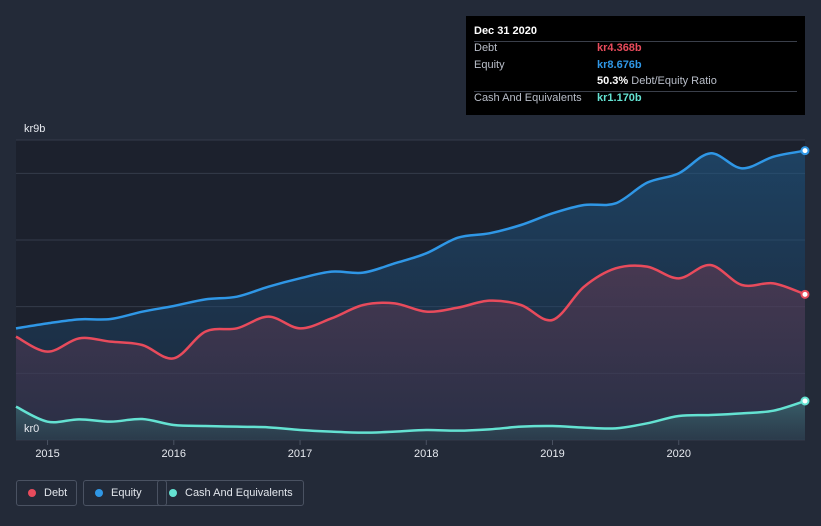  What do you see at coordinates (99, 493) in the screenshot?
I see `equity-dot-icon` at bounding box center [99, 493].